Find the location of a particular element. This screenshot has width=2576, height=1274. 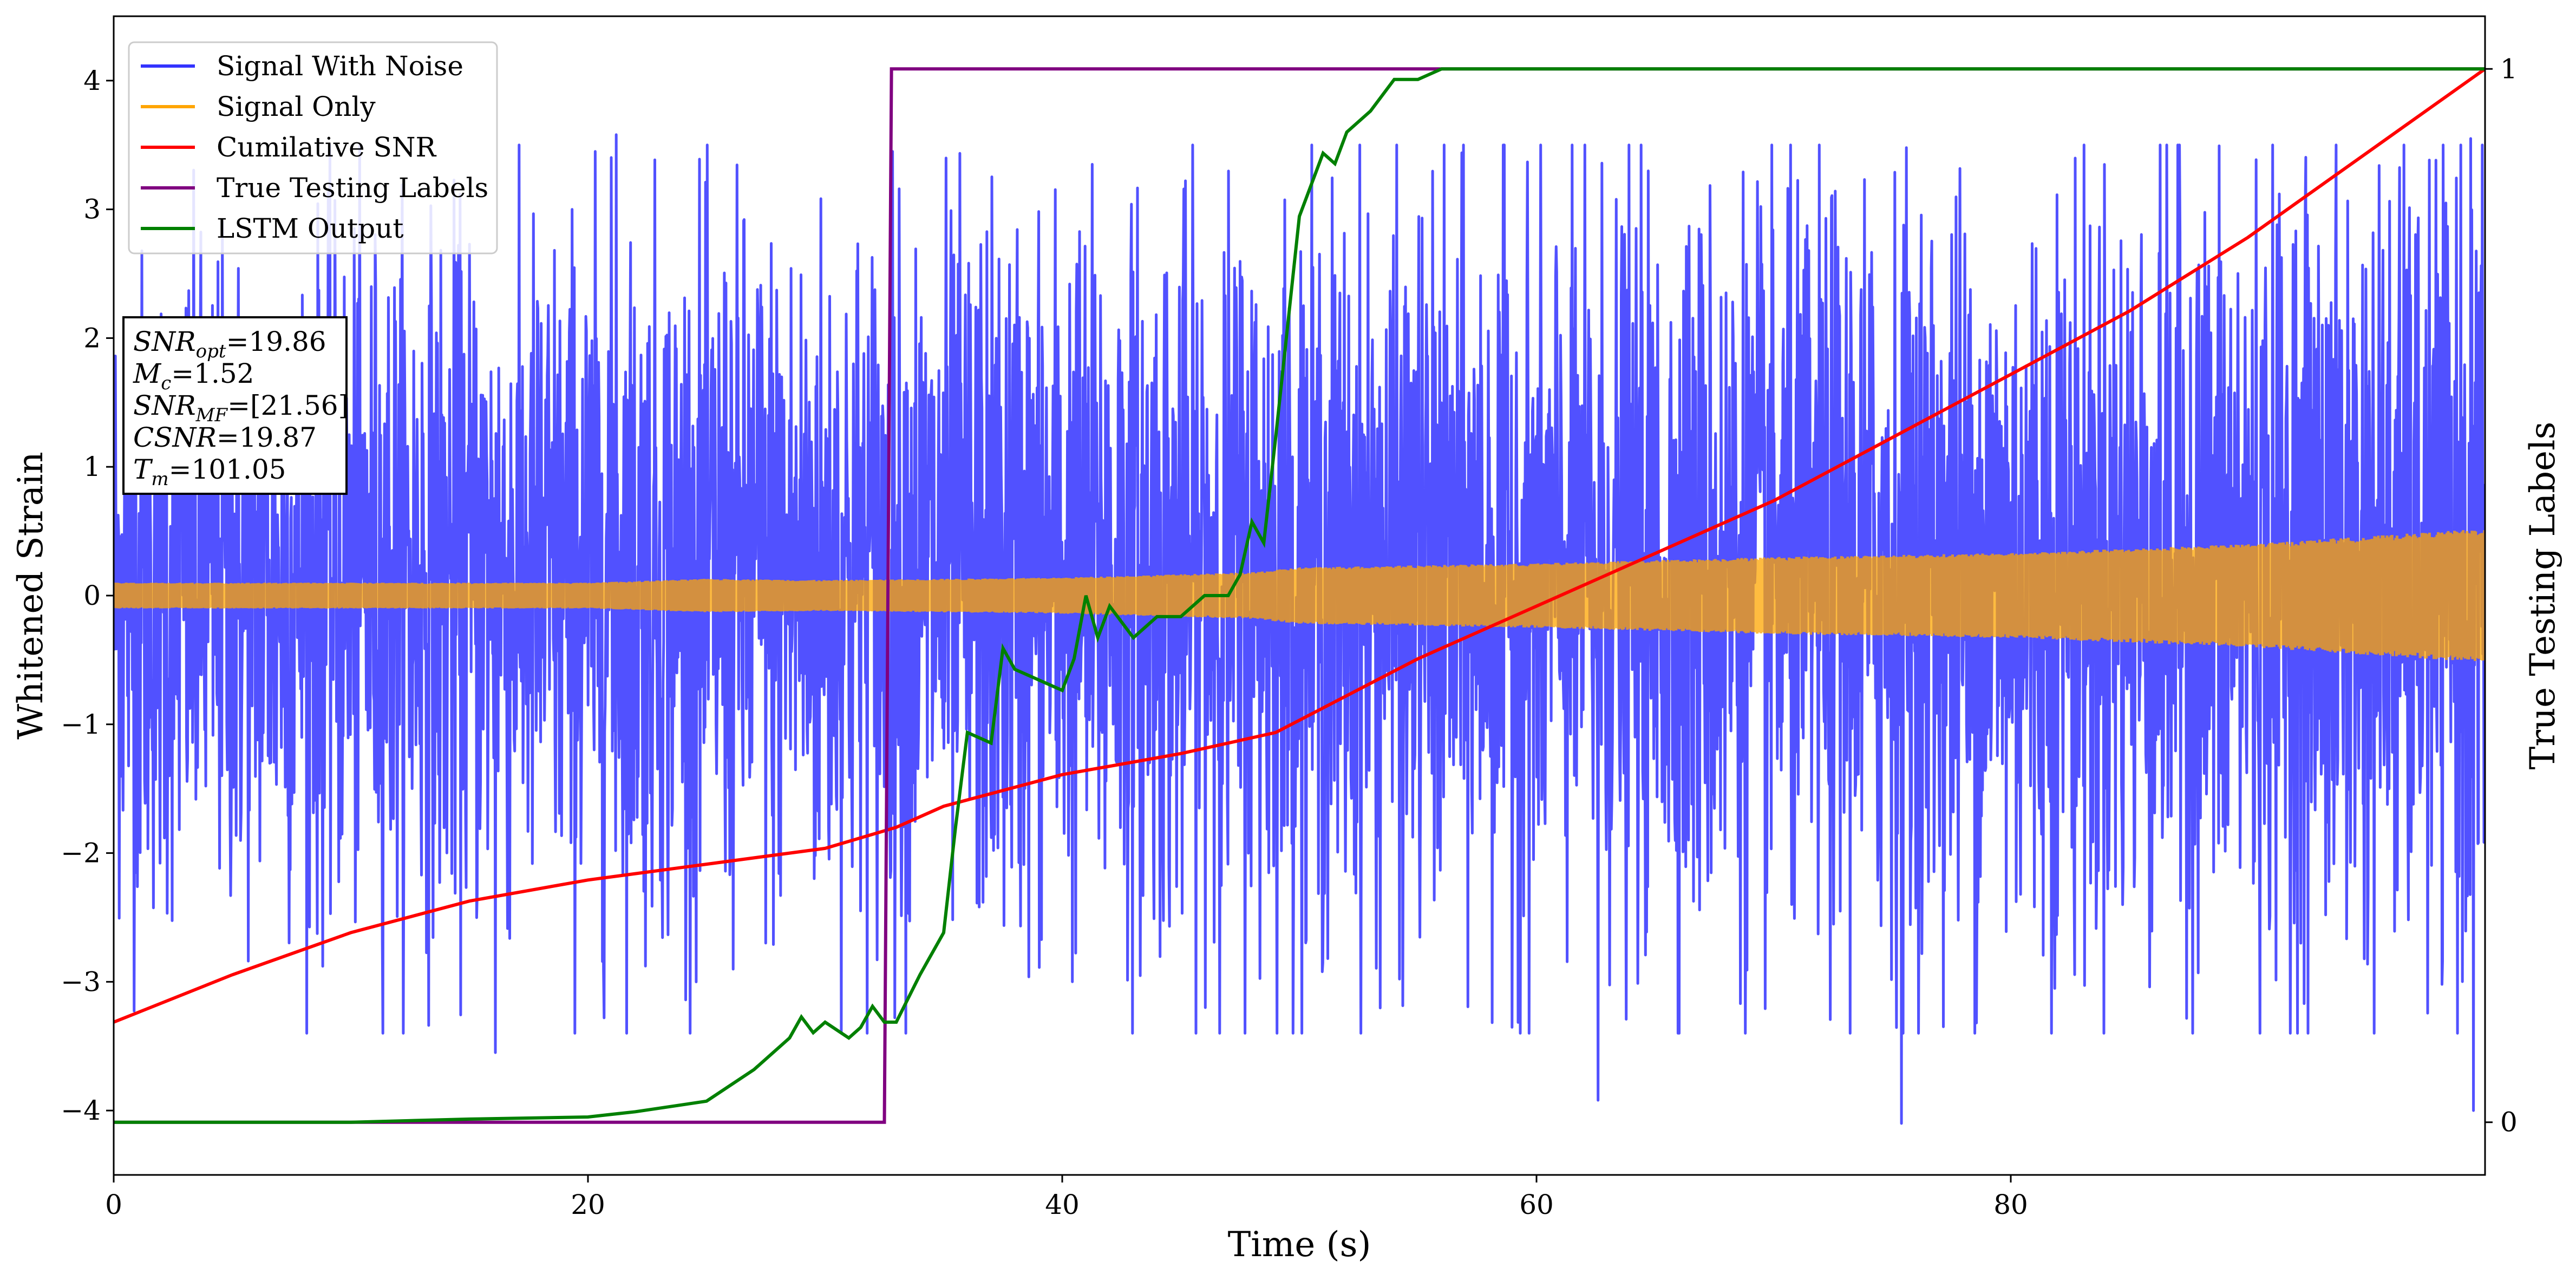

y-tick-label: 1 is located at coordinates (92, 466).